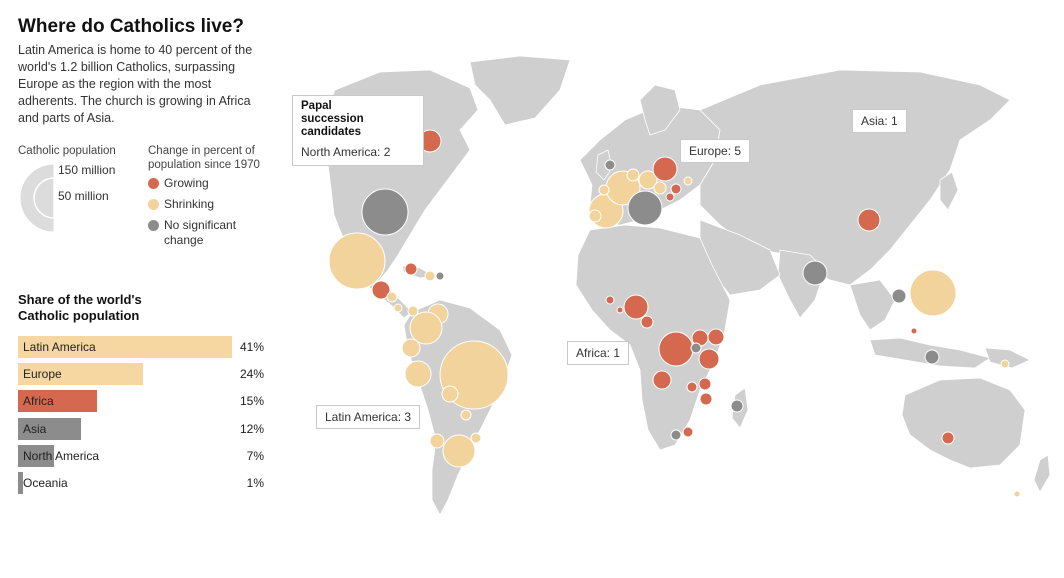  Describe the element at coordinates (610, 165) in the screenshot. I see `bubble-uk` at that location.